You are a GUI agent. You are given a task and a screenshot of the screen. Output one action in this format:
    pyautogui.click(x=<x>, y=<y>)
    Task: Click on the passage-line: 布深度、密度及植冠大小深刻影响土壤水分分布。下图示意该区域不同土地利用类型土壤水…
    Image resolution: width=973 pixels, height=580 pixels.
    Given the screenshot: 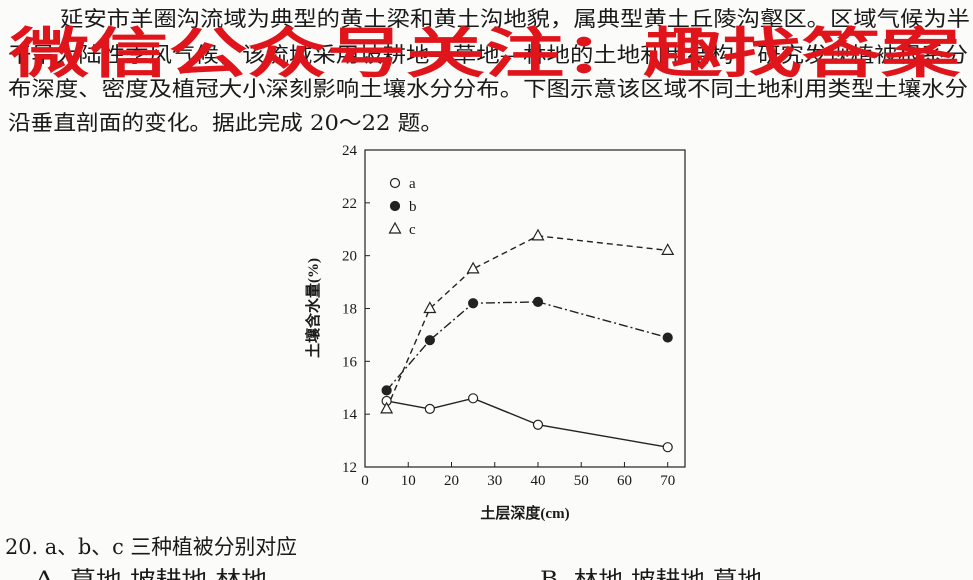 What is the action you would take?
    pyautogui.click(x=488, y=89)
    